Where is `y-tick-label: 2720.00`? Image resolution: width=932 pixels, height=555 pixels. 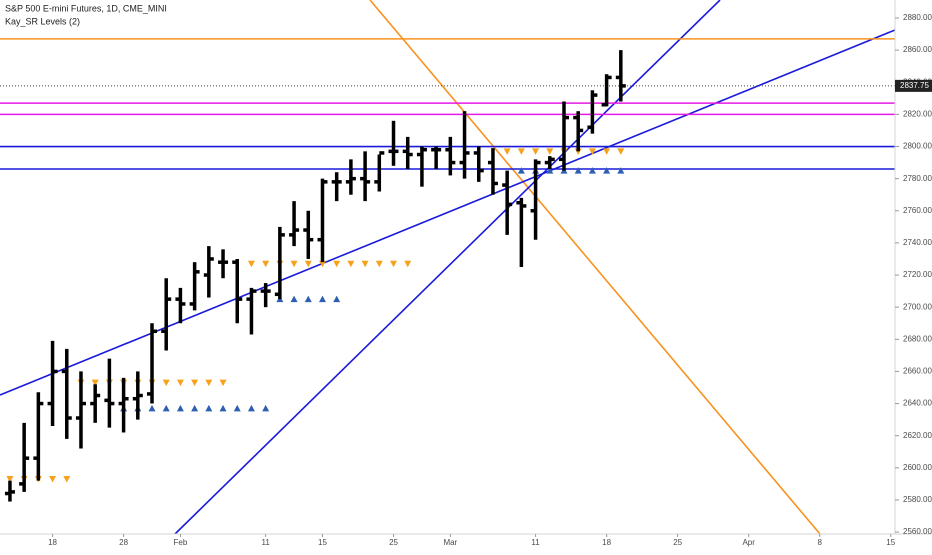 y-tick-label: 2720.00 is located at coordinates (917, 274).